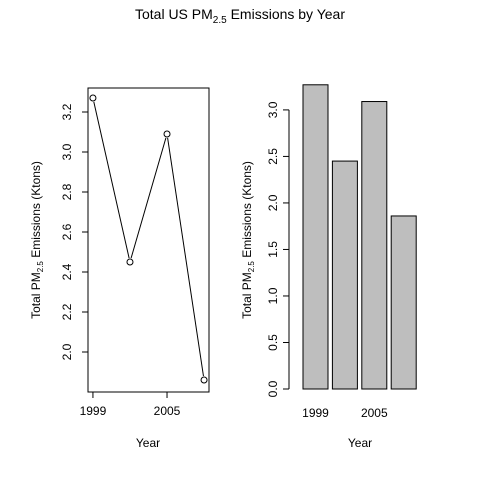 This screenshot has width=480, height=485. What do you see at coordinates (315, 413) in the screenshot?
I see `bar-chart-category-label: 1999` at bounding box center [315, 413].